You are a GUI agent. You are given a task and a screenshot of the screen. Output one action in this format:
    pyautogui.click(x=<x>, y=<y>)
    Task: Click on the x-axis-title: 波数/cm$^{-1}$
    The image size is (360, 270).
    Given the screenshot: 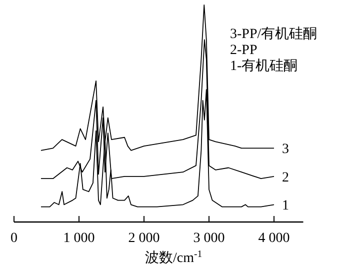 What is the action you would take?
    pyautogui.click(x=173, y=257)
    